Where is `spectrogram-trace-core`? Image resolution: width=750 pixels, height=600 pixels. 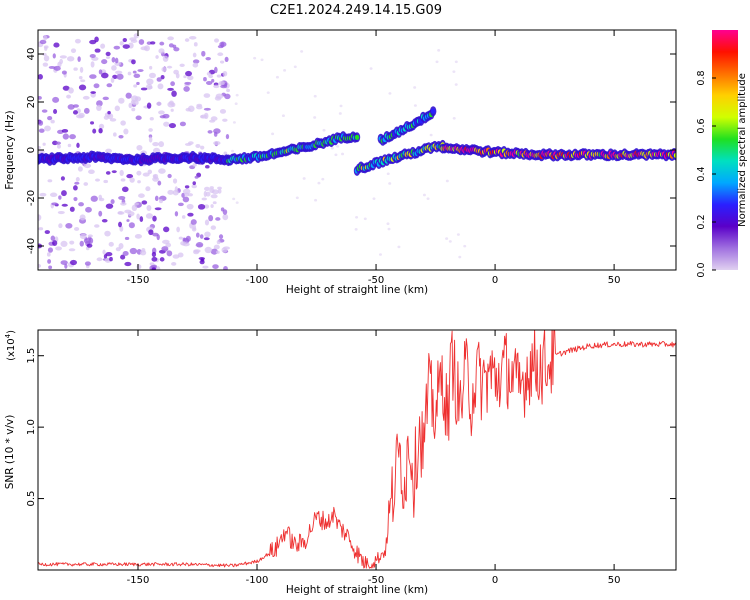 spectrogram-trace-core is located at coordinates (357, 137).